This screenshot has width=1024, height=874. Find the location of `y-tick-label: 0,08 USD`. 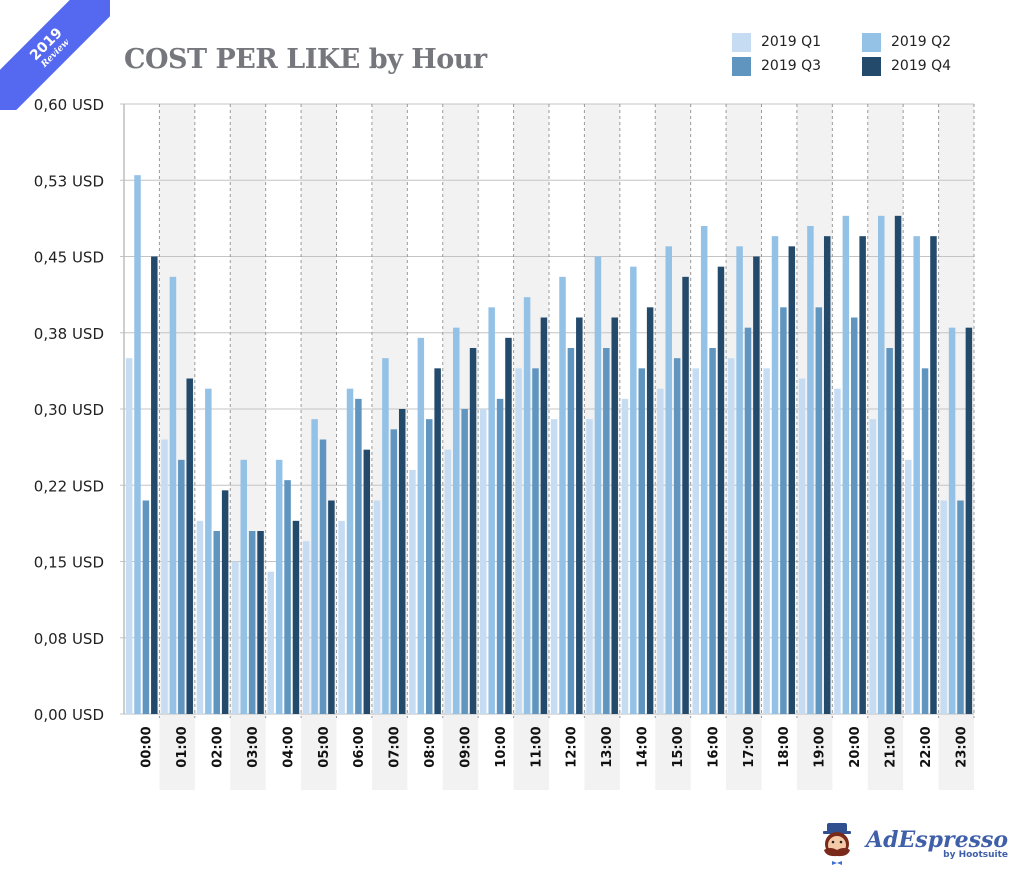

y-tick-label: 0,08 USD is located at coordinates (69, 639).